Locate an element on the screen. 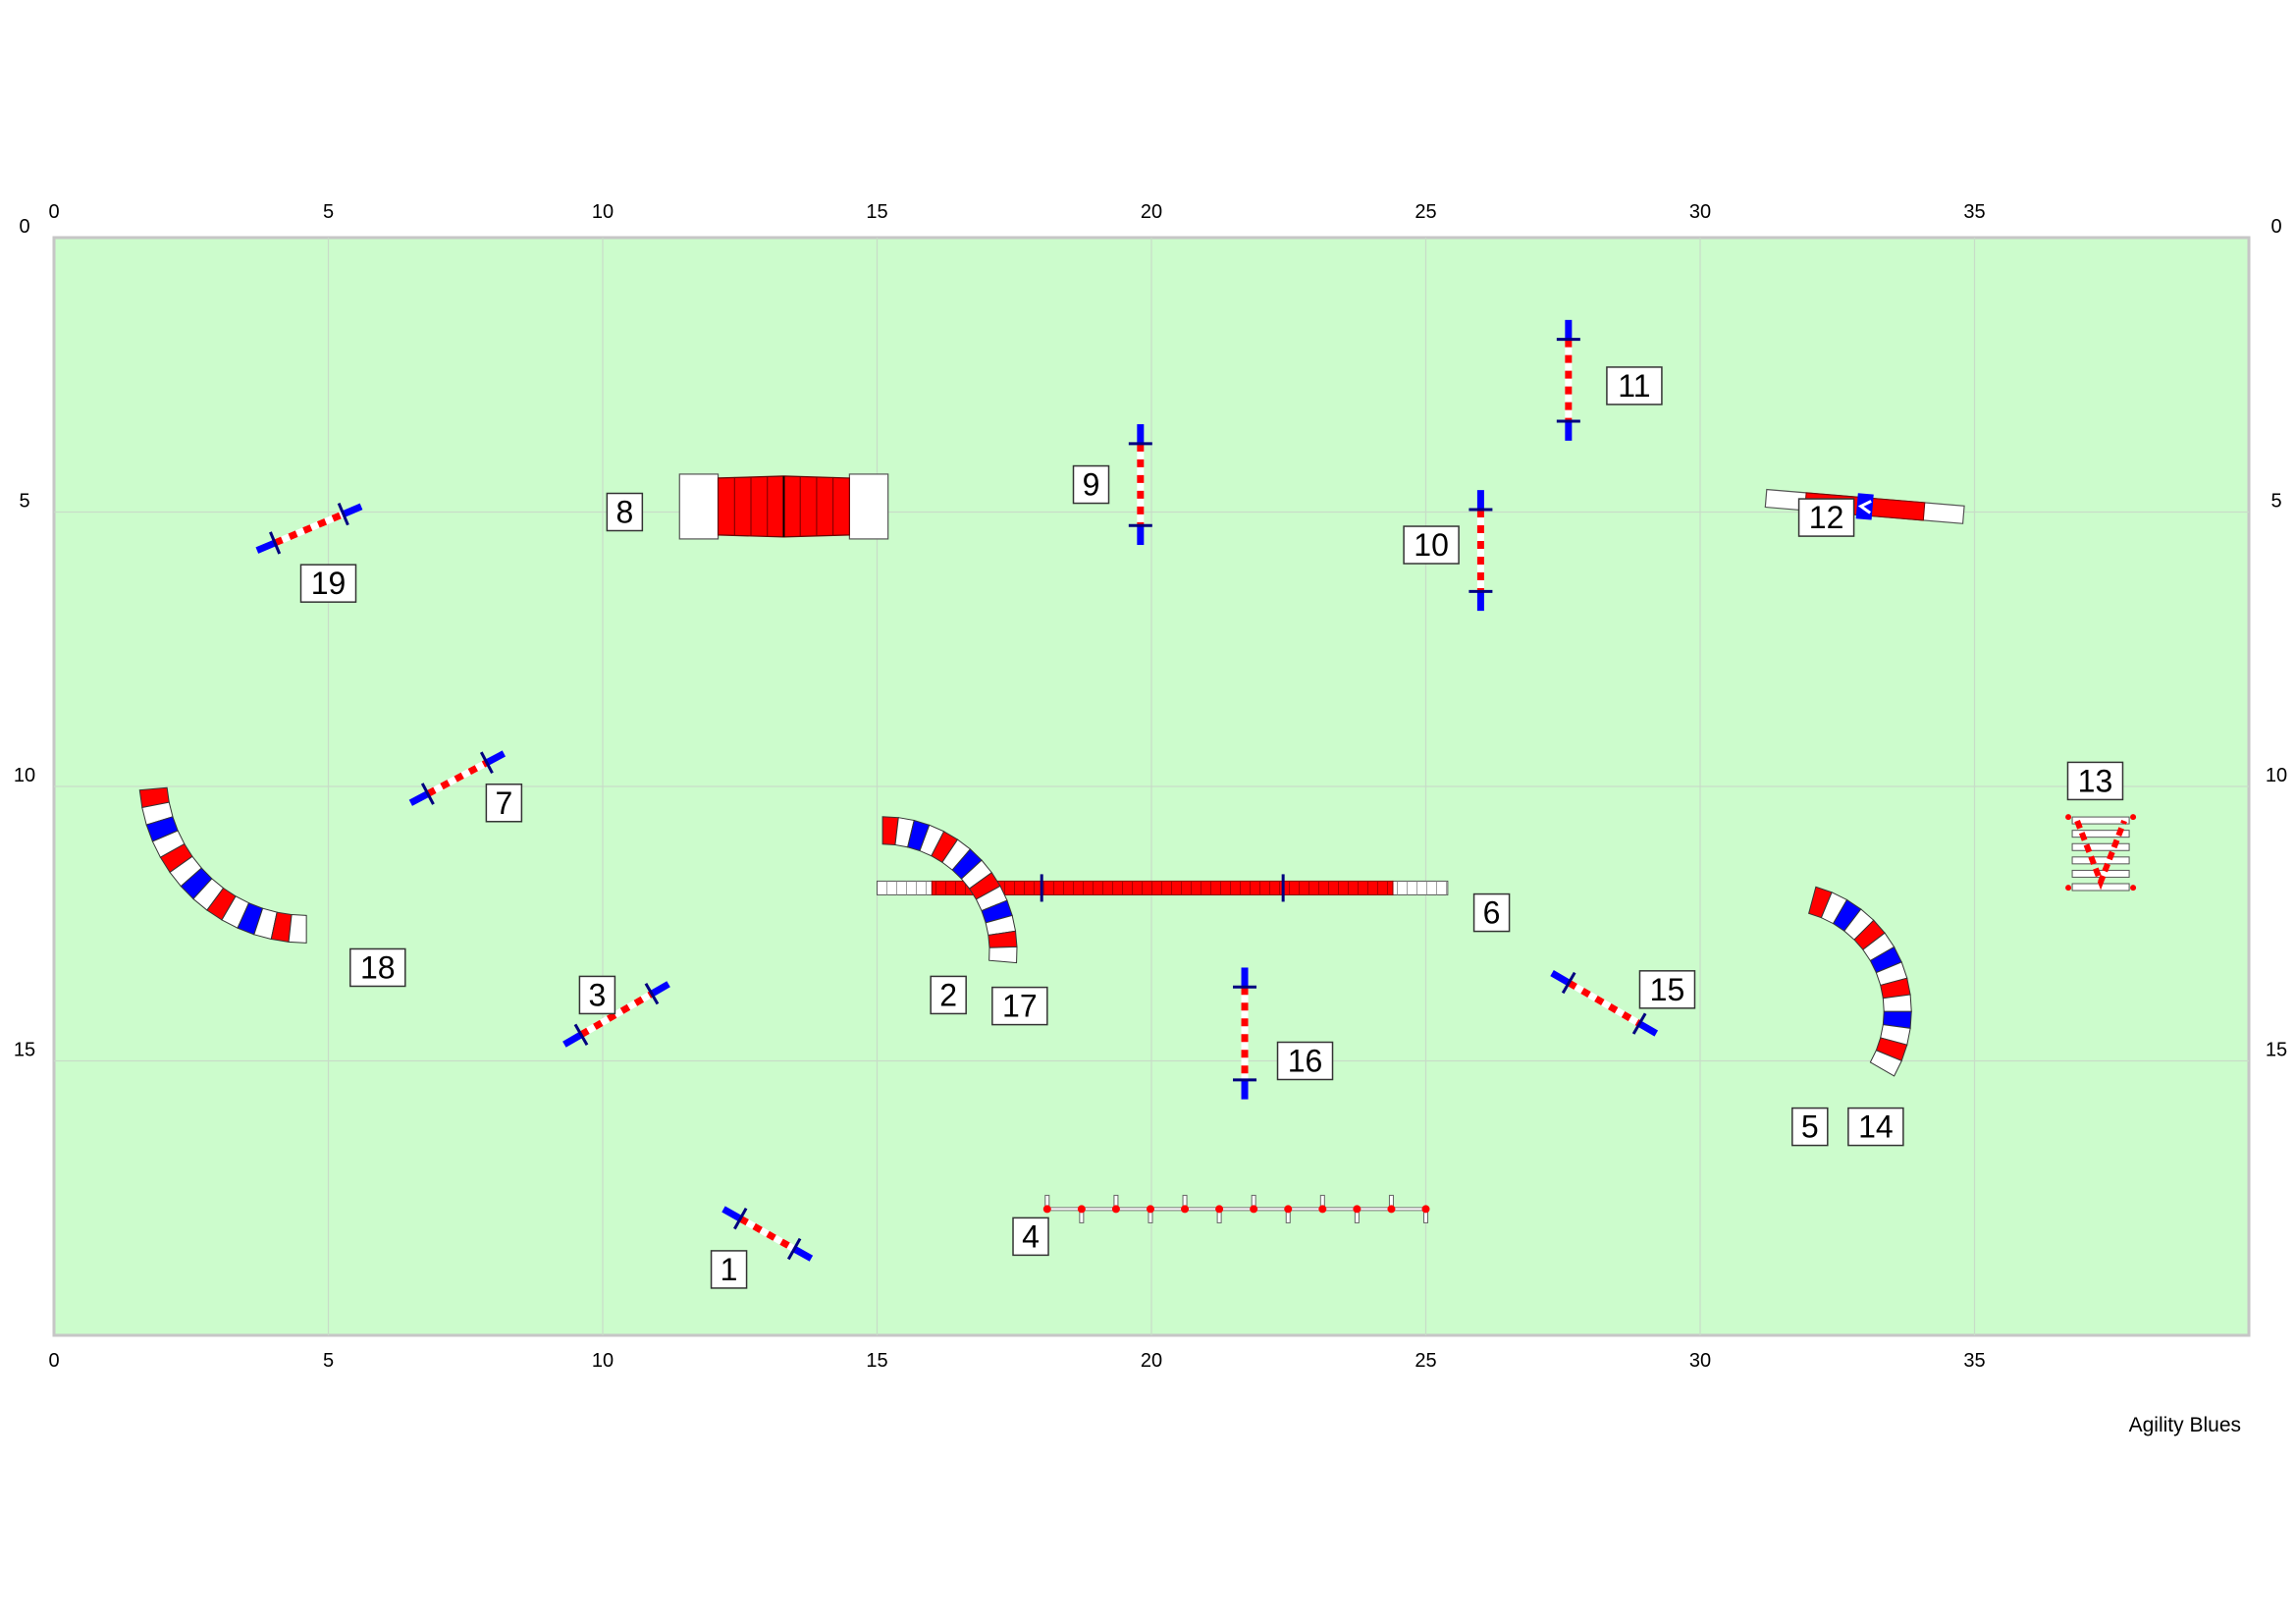  y-tick-label-right: 5 is located at coordinates (2275, 502).